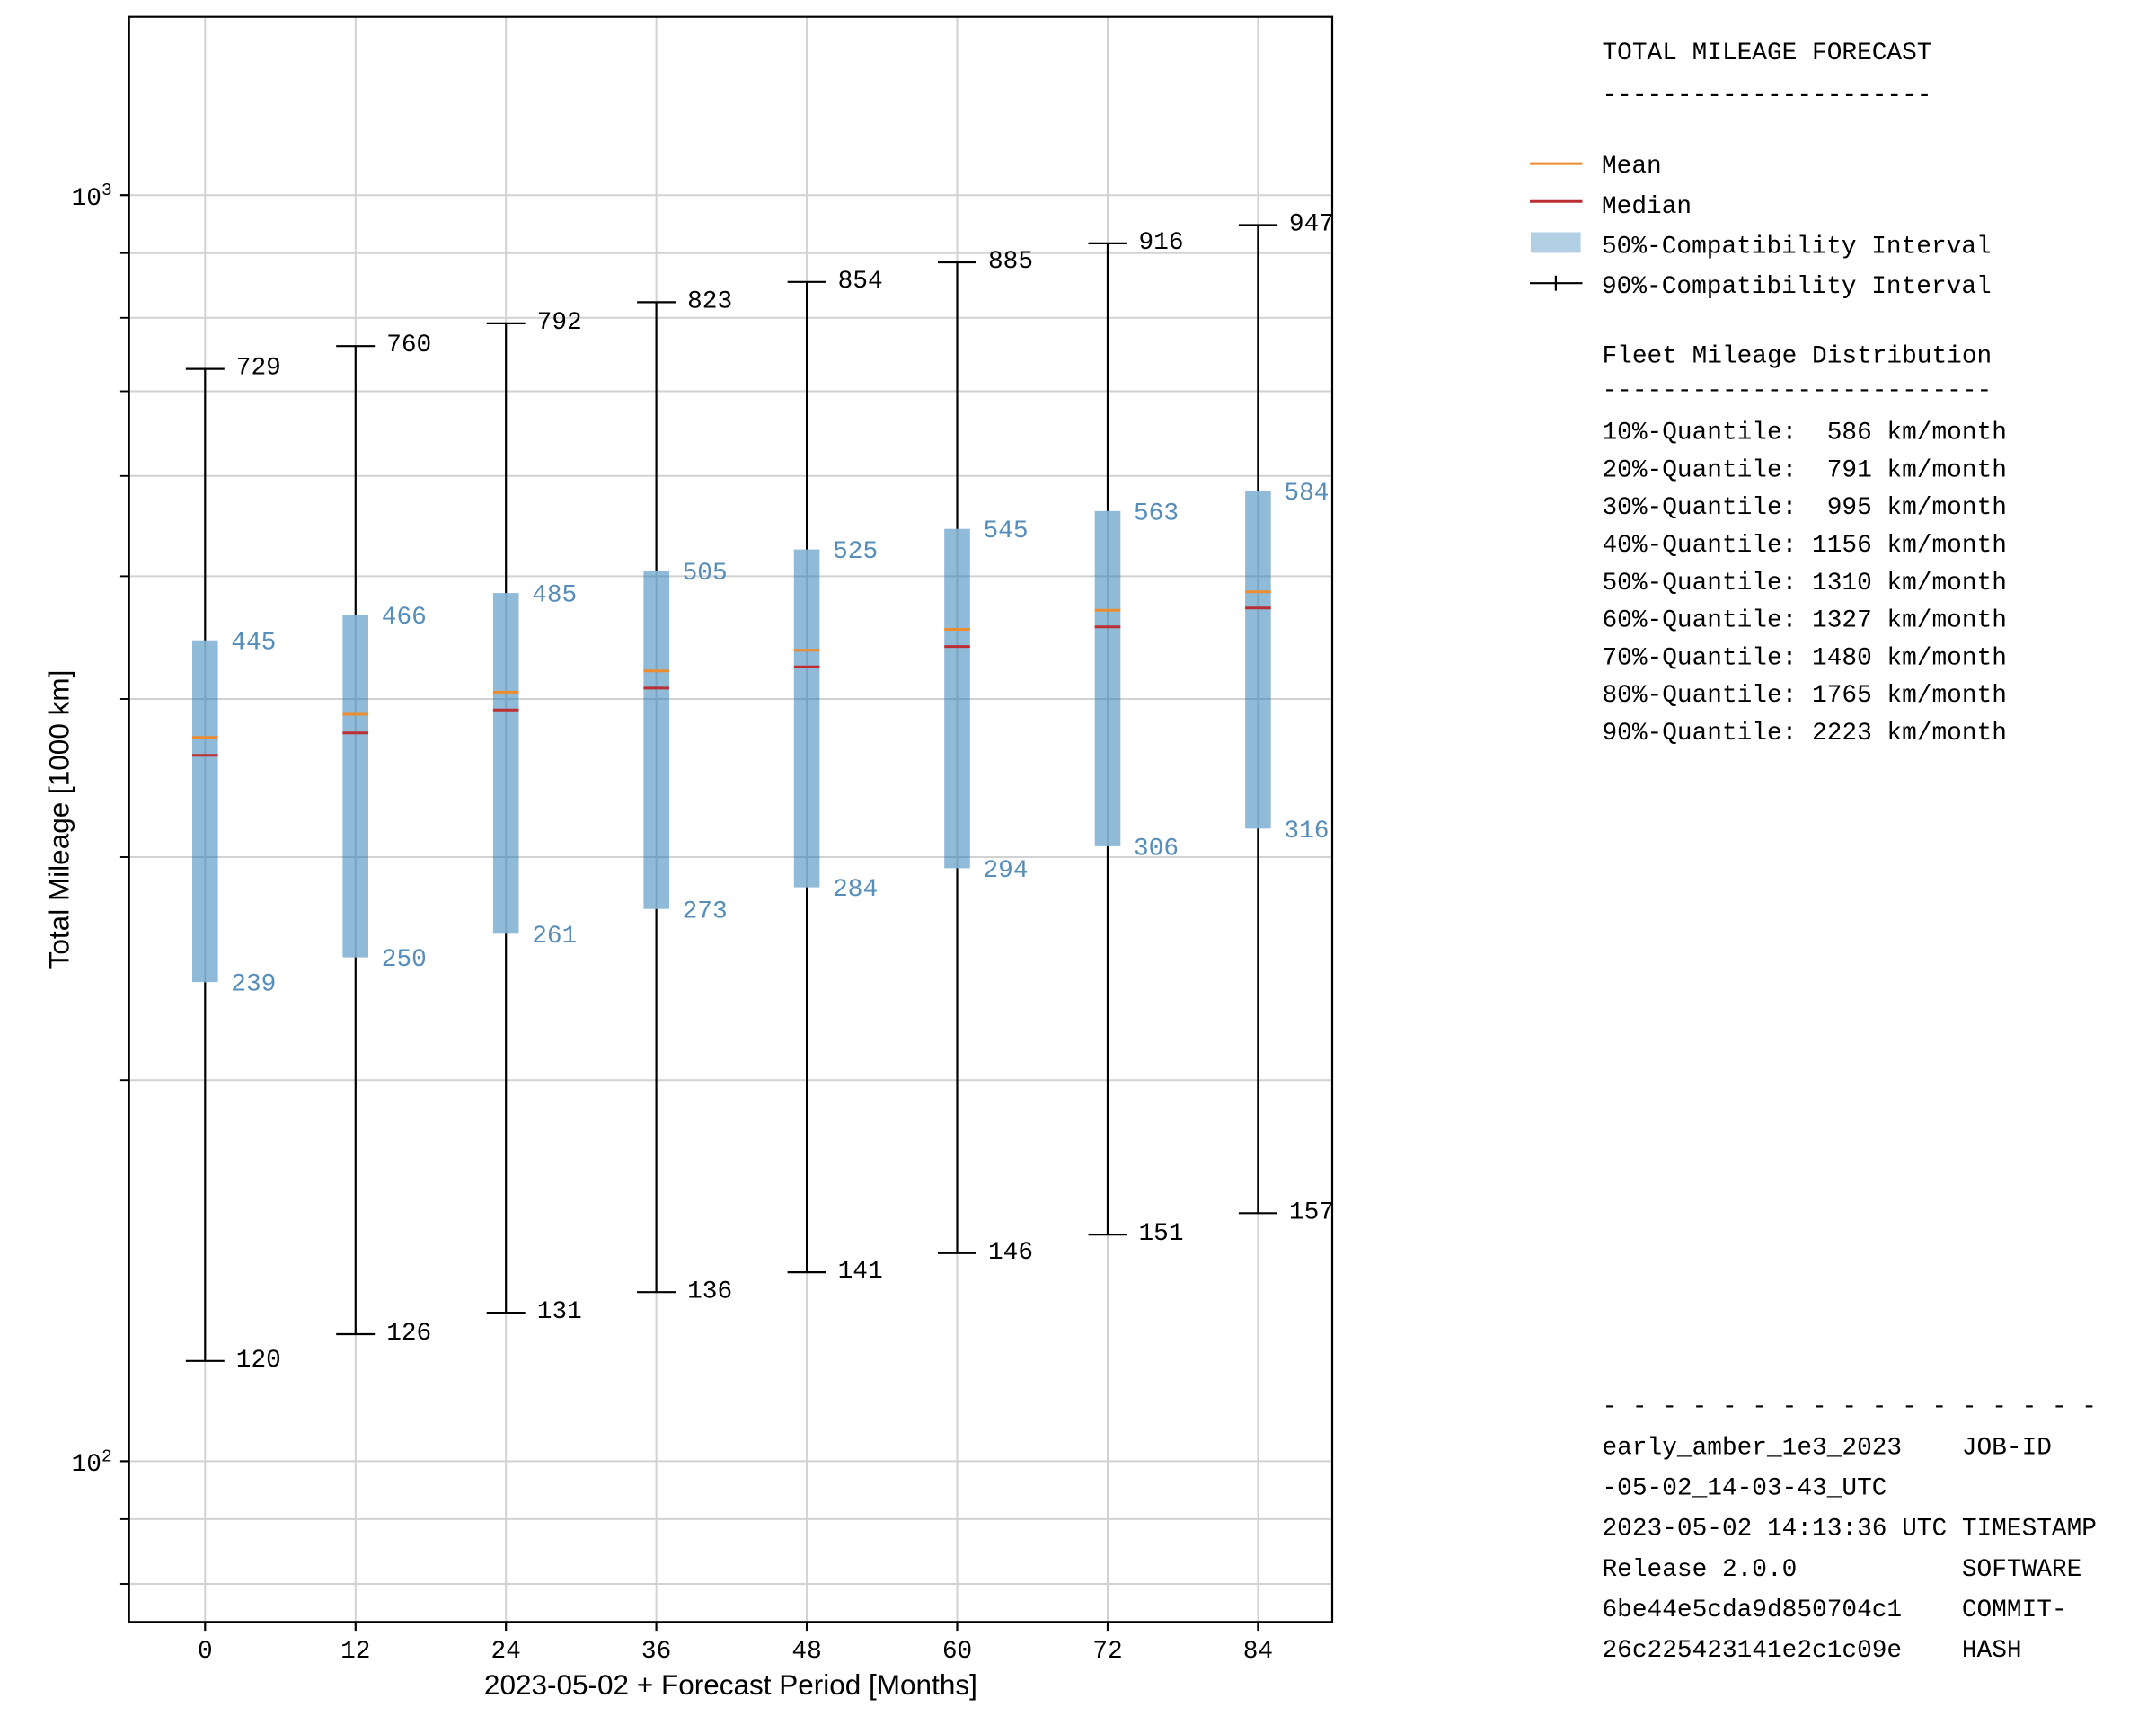  I want to click on svg-text: 563, so click(1156, 513).